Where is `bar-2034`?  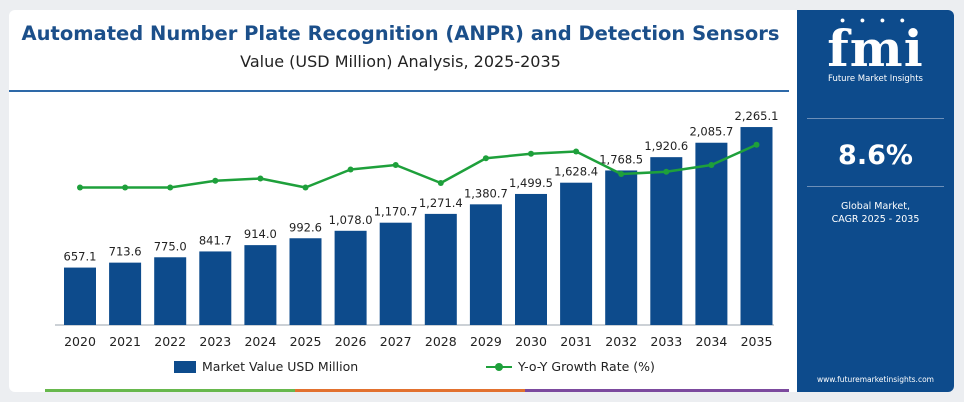
bar-2034 is located at coordinates (711, 233).